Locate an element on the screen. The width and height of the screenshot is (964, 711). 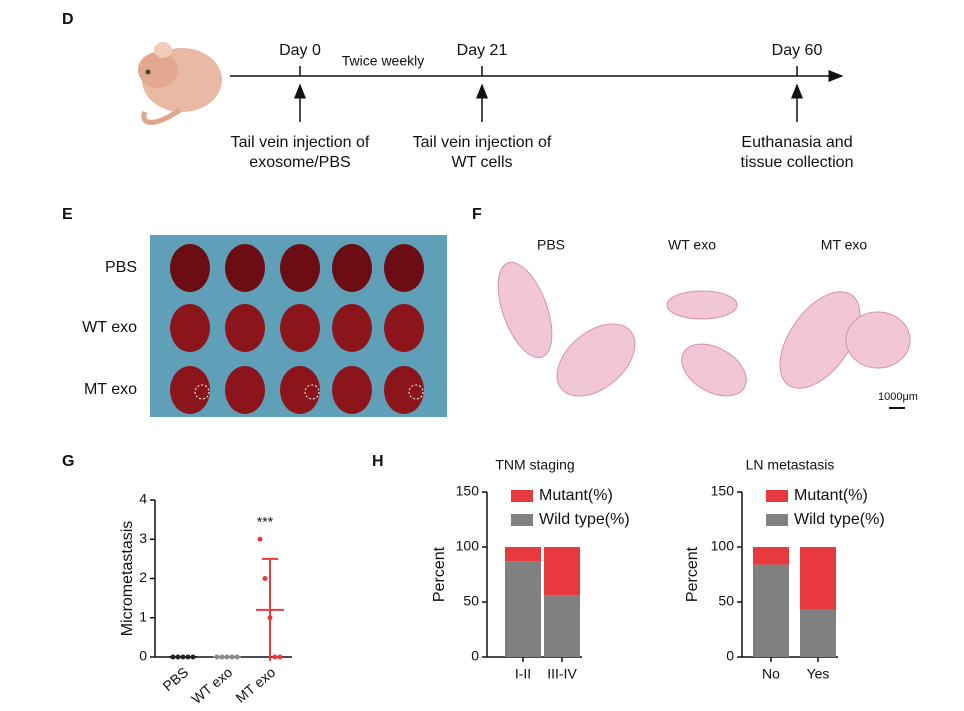
x-tick-label: III-IV is located at coordinates (562, 674).